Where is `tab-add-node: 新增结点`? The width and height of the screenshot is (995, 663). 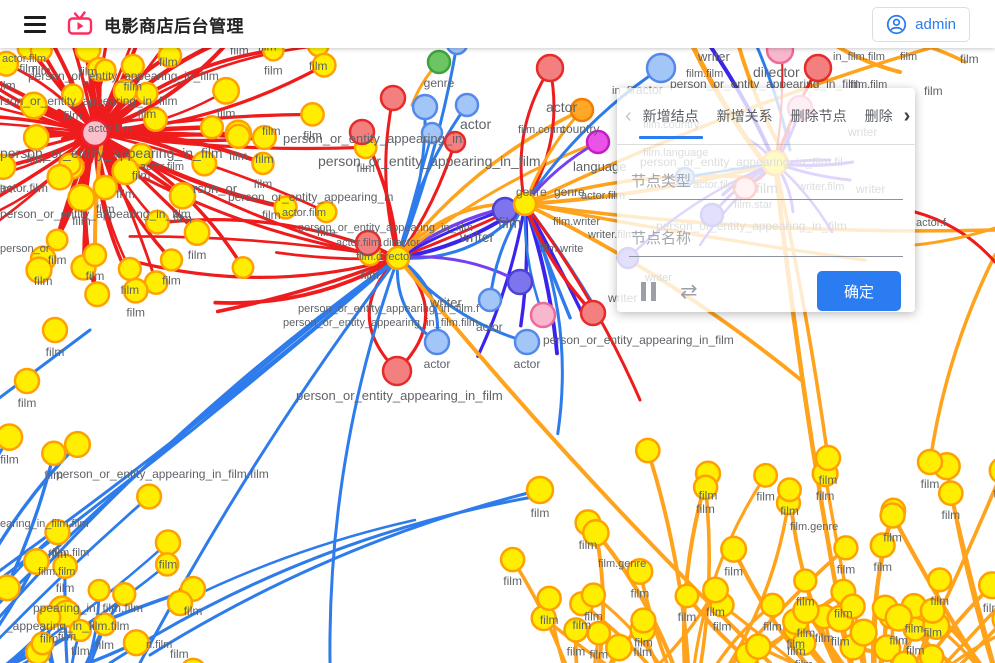 tab-add-node: 新增结点 is located at coordinates (670, 116).